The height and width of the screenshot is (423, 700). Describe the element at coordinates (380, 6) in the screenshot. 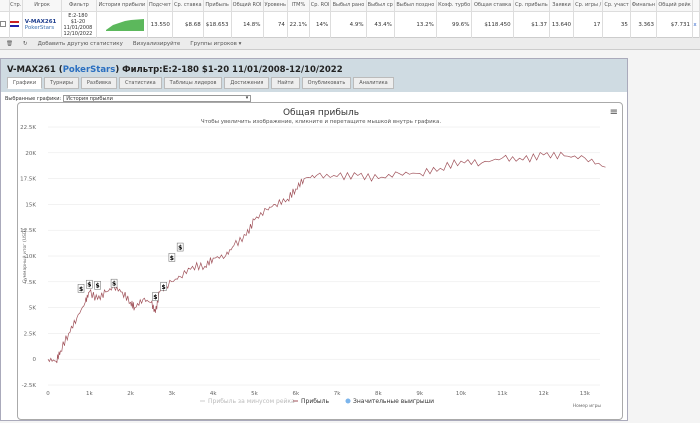

I see `column-header: Выбыл ср` at that location.